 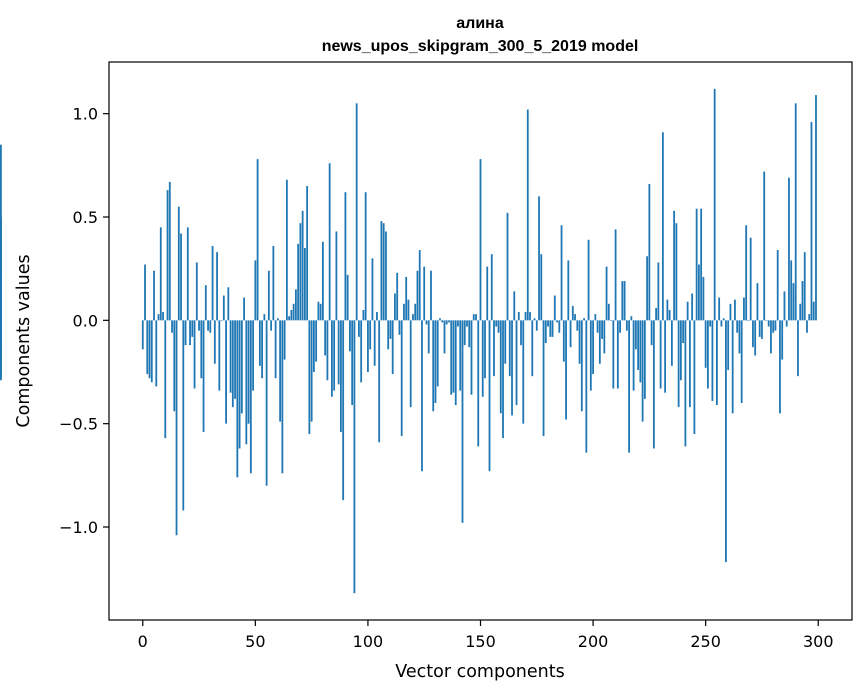 What do you see at coordinates (705, 641) in the screenshot?
I see `x-tick-label: 250` at bounding box center [705, 641].